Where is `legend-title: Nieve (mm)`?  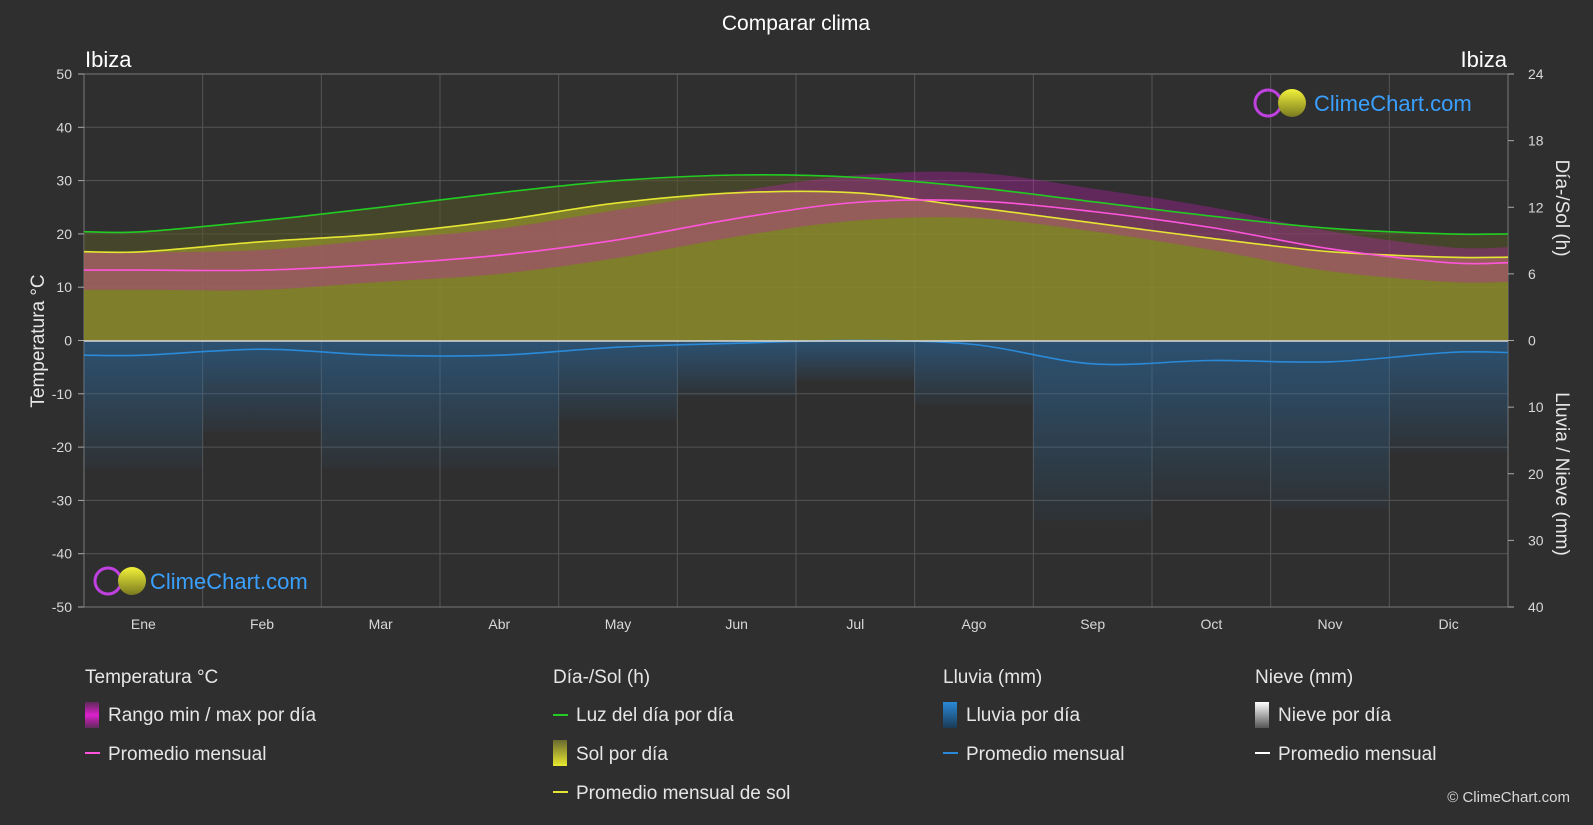
legend-title: Nieve (mm) is located at coordinates (1304, 677).